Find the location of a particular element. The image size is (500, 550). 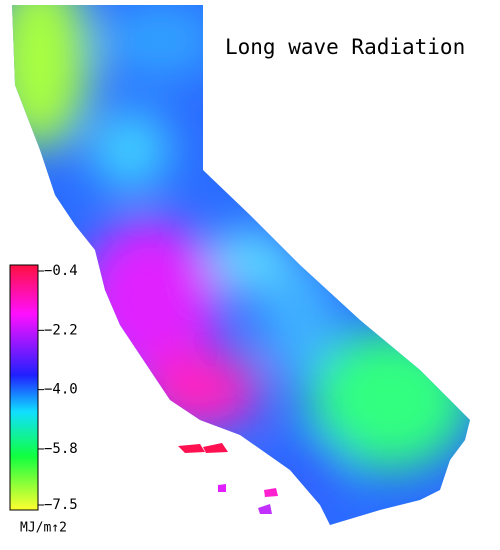

map-title: Long wave Radiation is located at coordinates (345, 47).